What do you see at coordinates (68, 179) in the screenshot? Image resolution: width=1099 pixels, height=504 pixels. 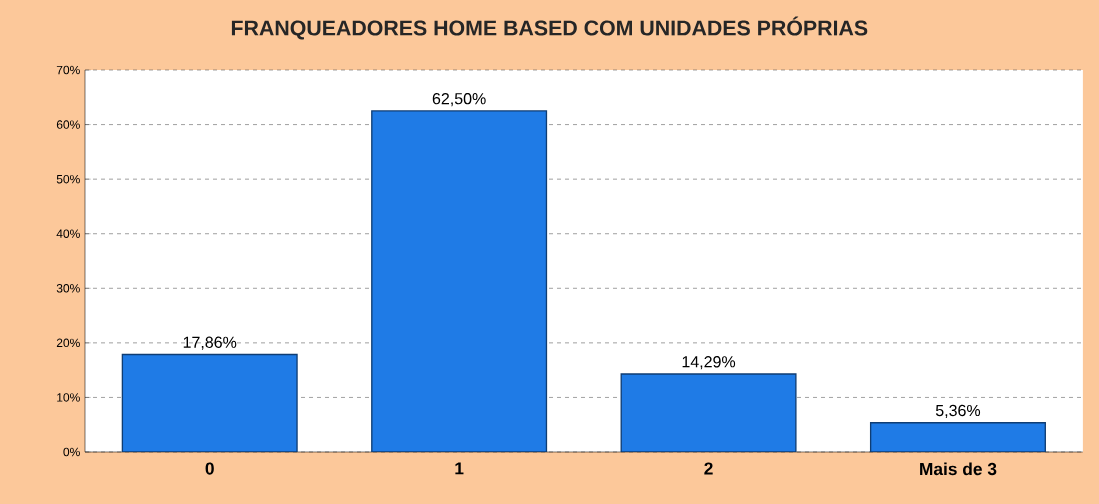 I see `y-tick-label: 50%` at bounding box center [68, 179].